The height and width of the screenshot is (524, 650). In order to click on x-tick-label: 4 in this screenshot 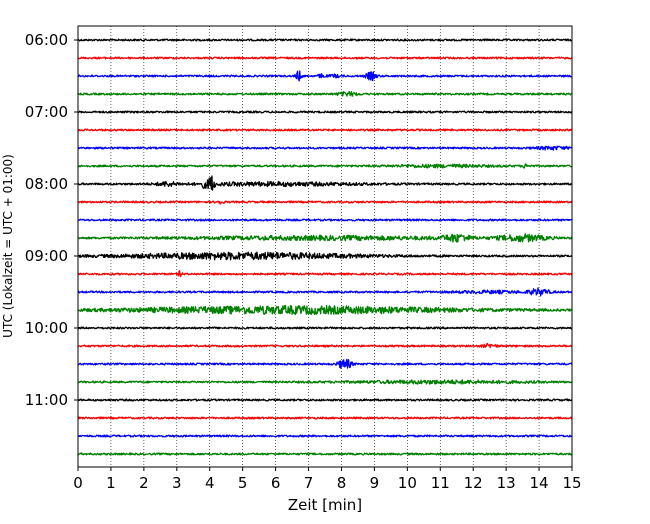, I will do `click(210, 483)`.